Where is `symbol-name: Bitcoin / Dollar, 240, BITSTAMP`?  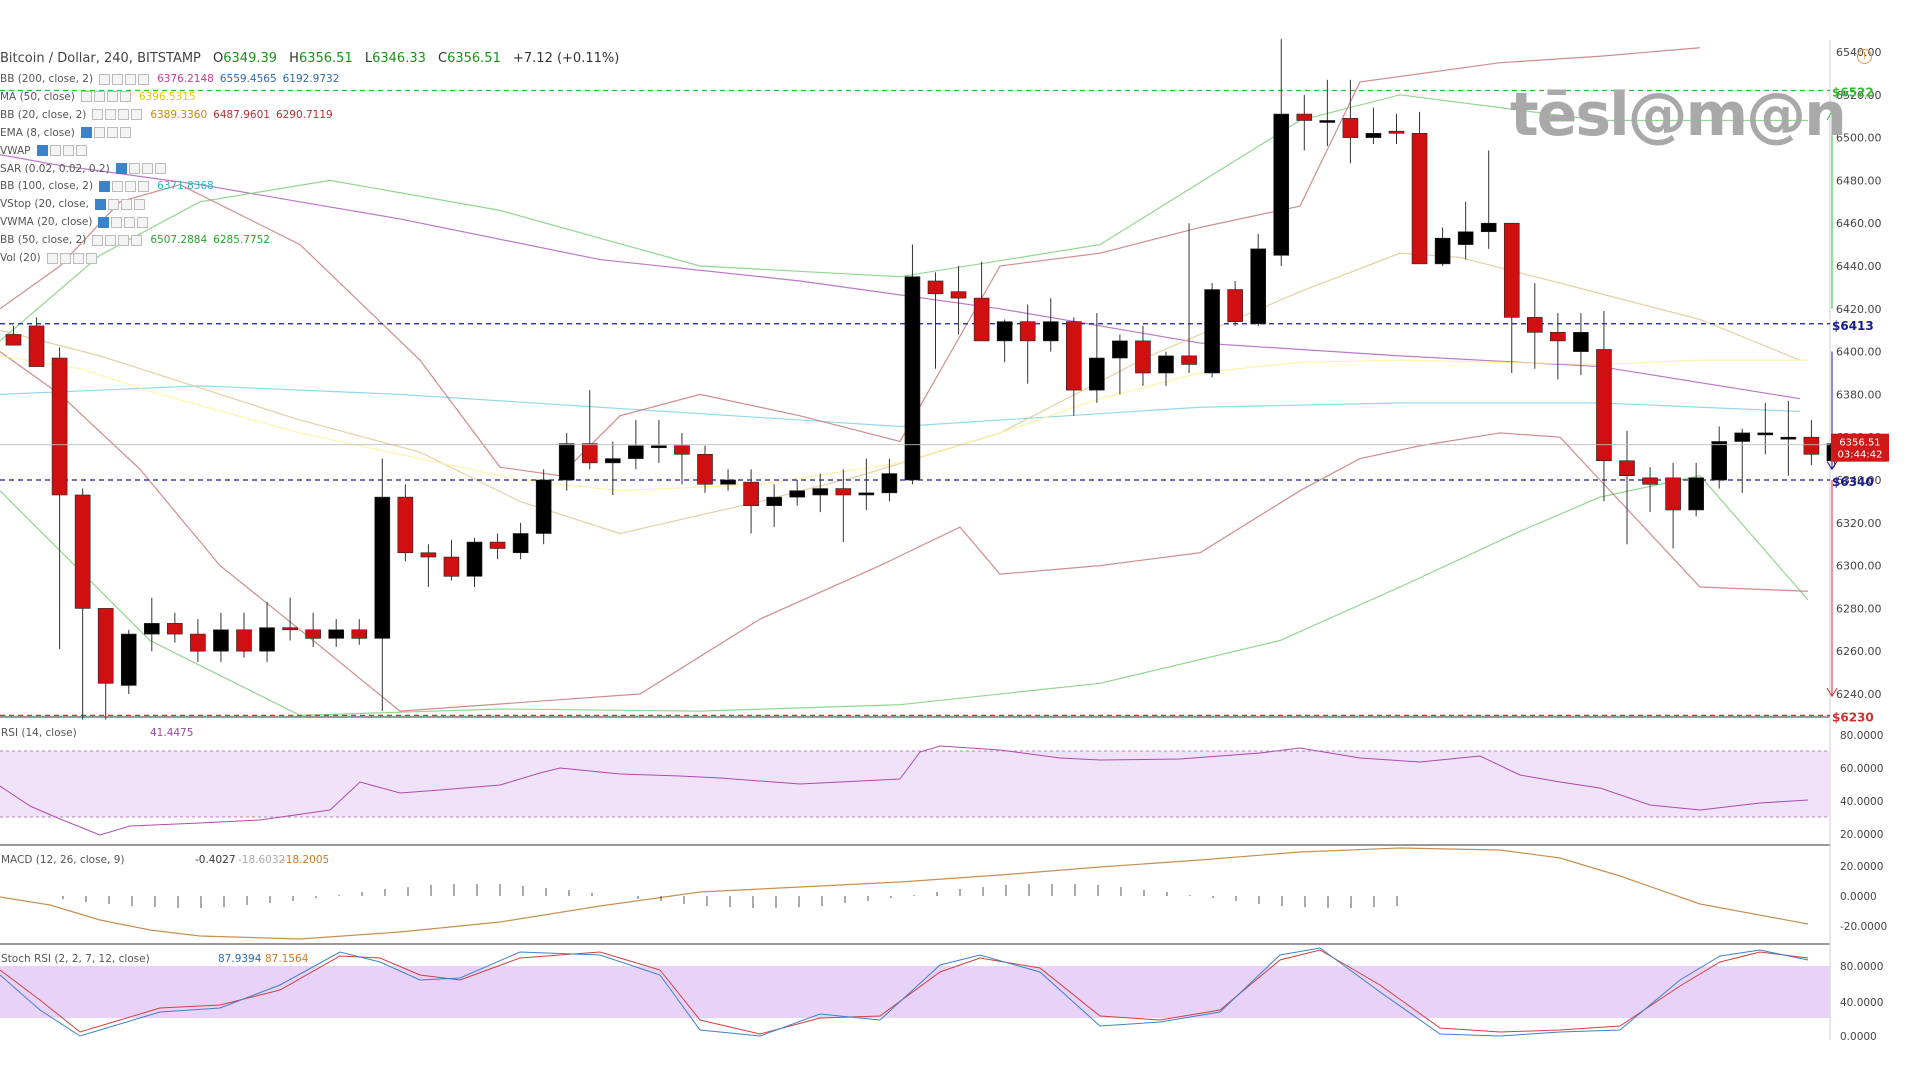
symbol-name: Bitcoin / Dollar, 240, BITSTAMP is located at coordinates (100, 58).